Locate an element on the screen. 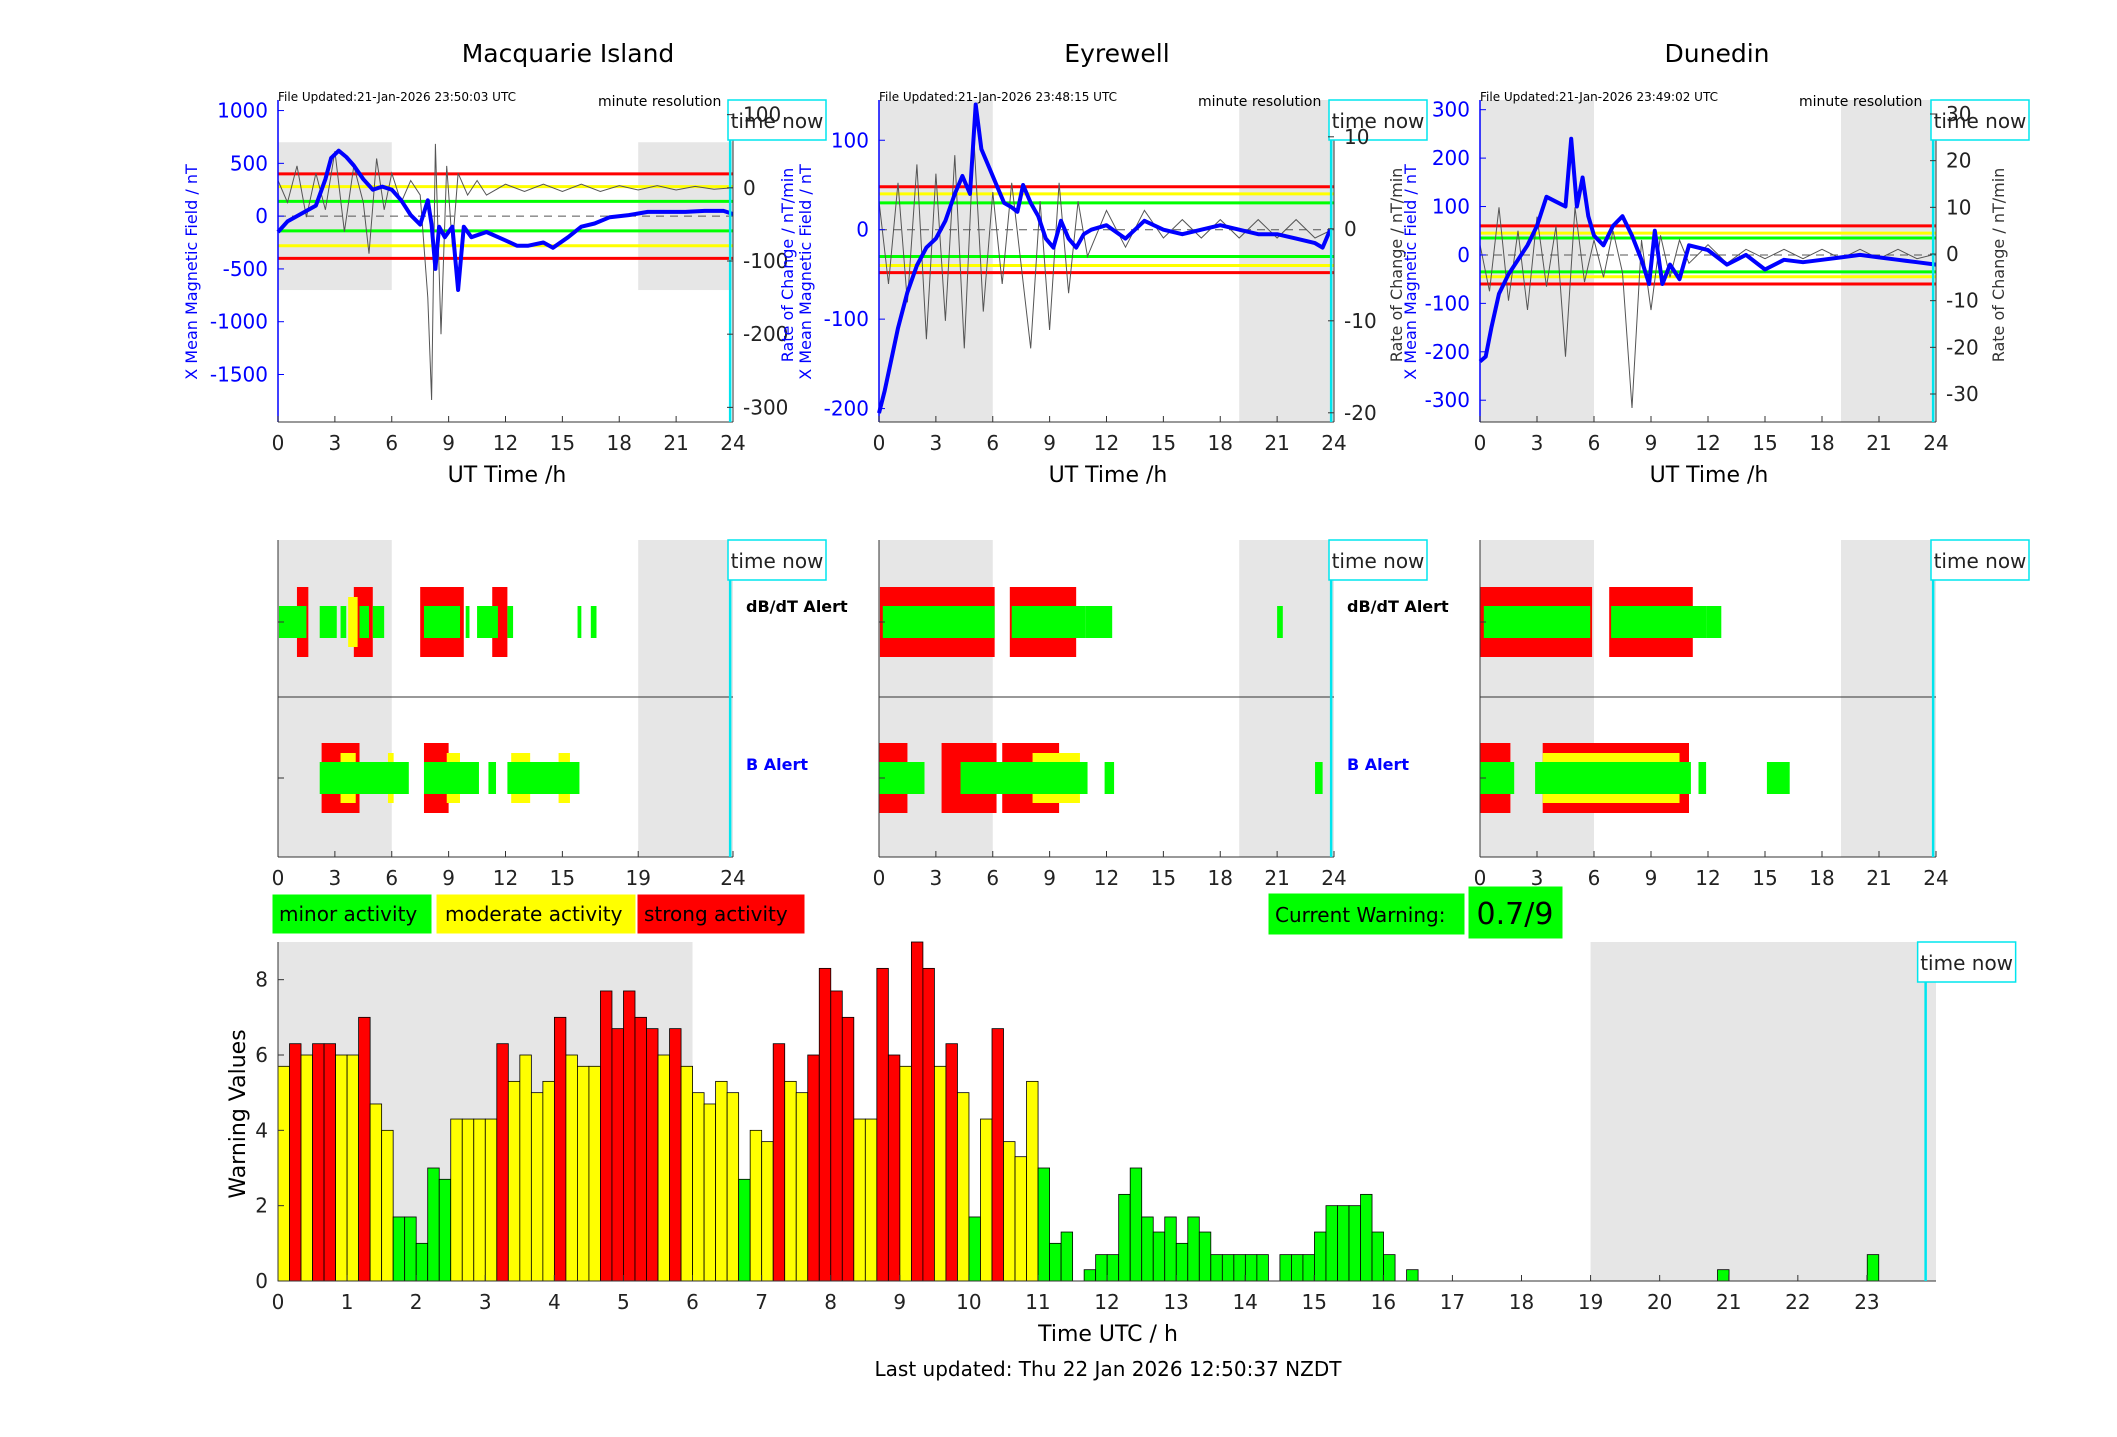 The width and height of the screenshot is (2117, 1437). right-tick-label-3: 0 is located at coordinates (1952, 254).